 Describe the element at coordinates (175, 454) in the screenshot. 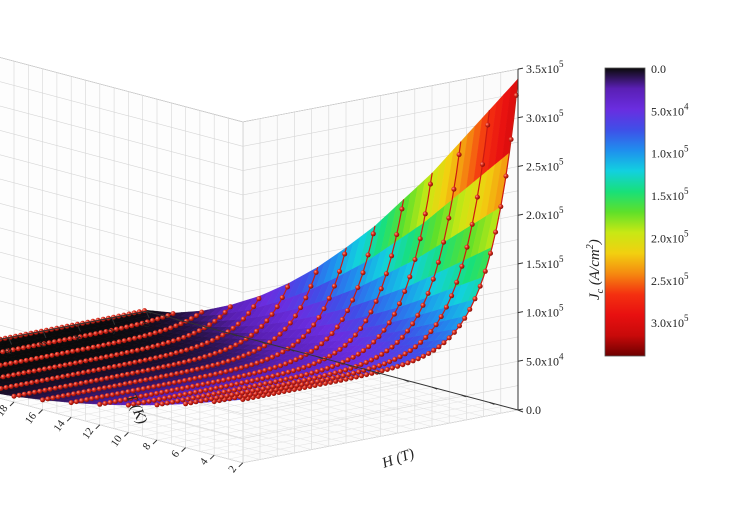

I see `t-tick-label: 6` at that location.